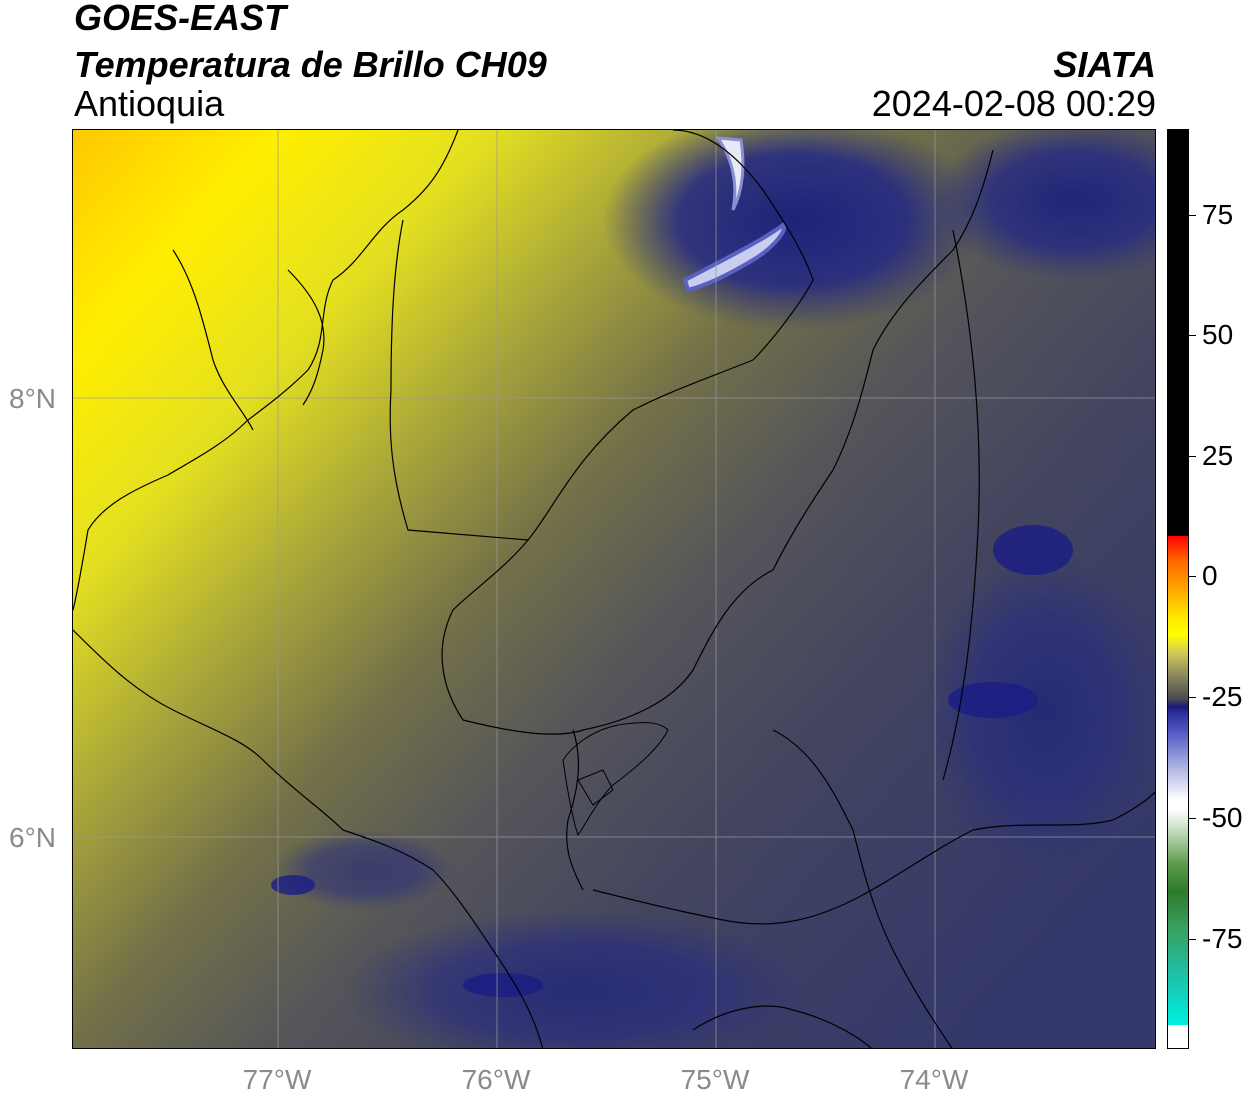 This screenshot has height=1099, width=1252. What do you see at coordinates (32, 398) in the screenshot?
I see `lat-label-8n: 8°N` at bounding box center [32, 398].